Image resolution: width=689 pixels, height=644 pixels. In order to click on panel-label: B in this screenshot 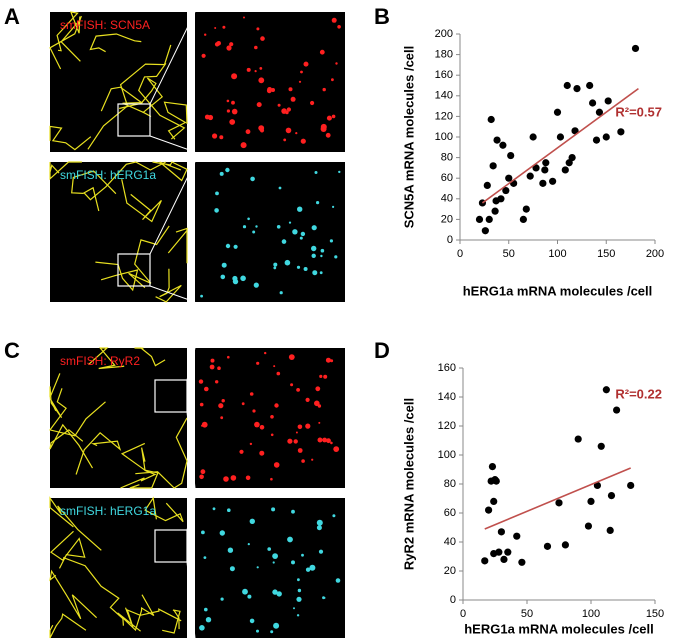, I will do `click(382, 16)`.